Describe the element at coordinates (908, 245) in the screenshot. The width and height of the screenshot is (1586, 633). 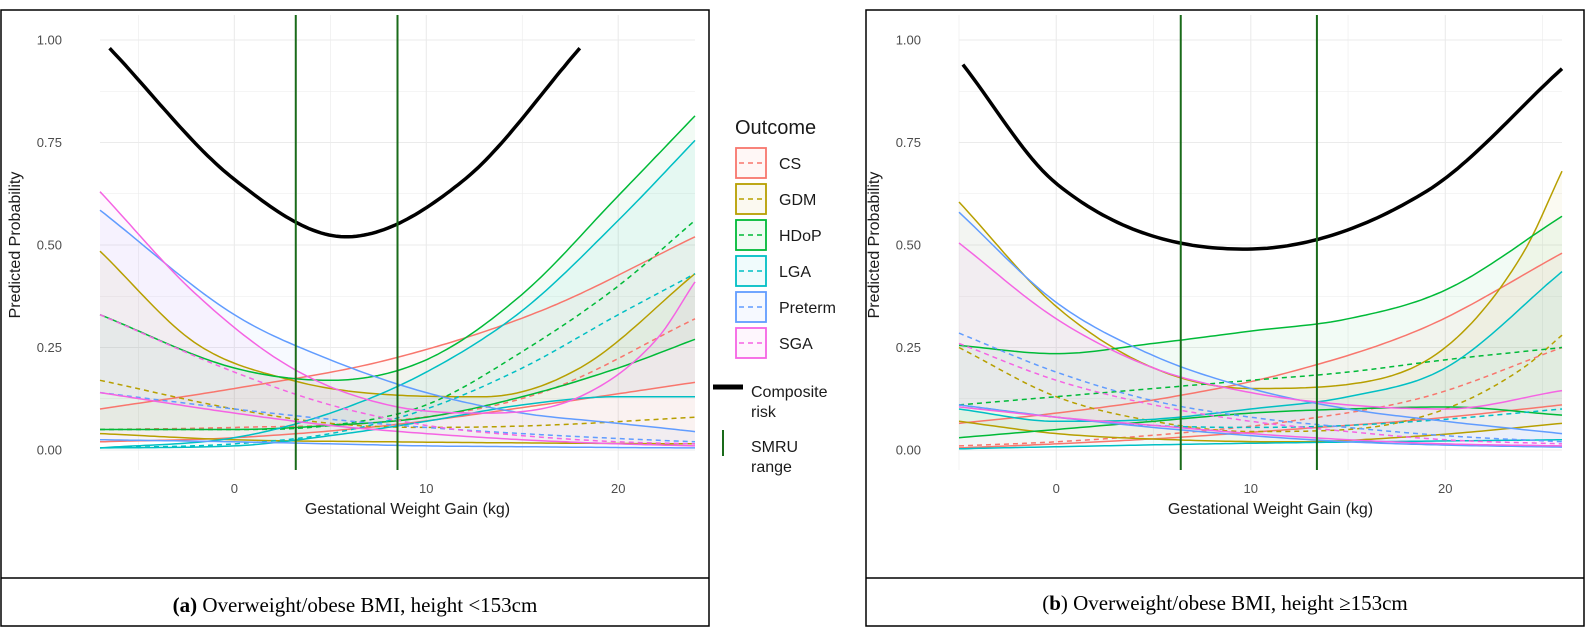
I see `y-tick-label-b: 0.50` at that location.